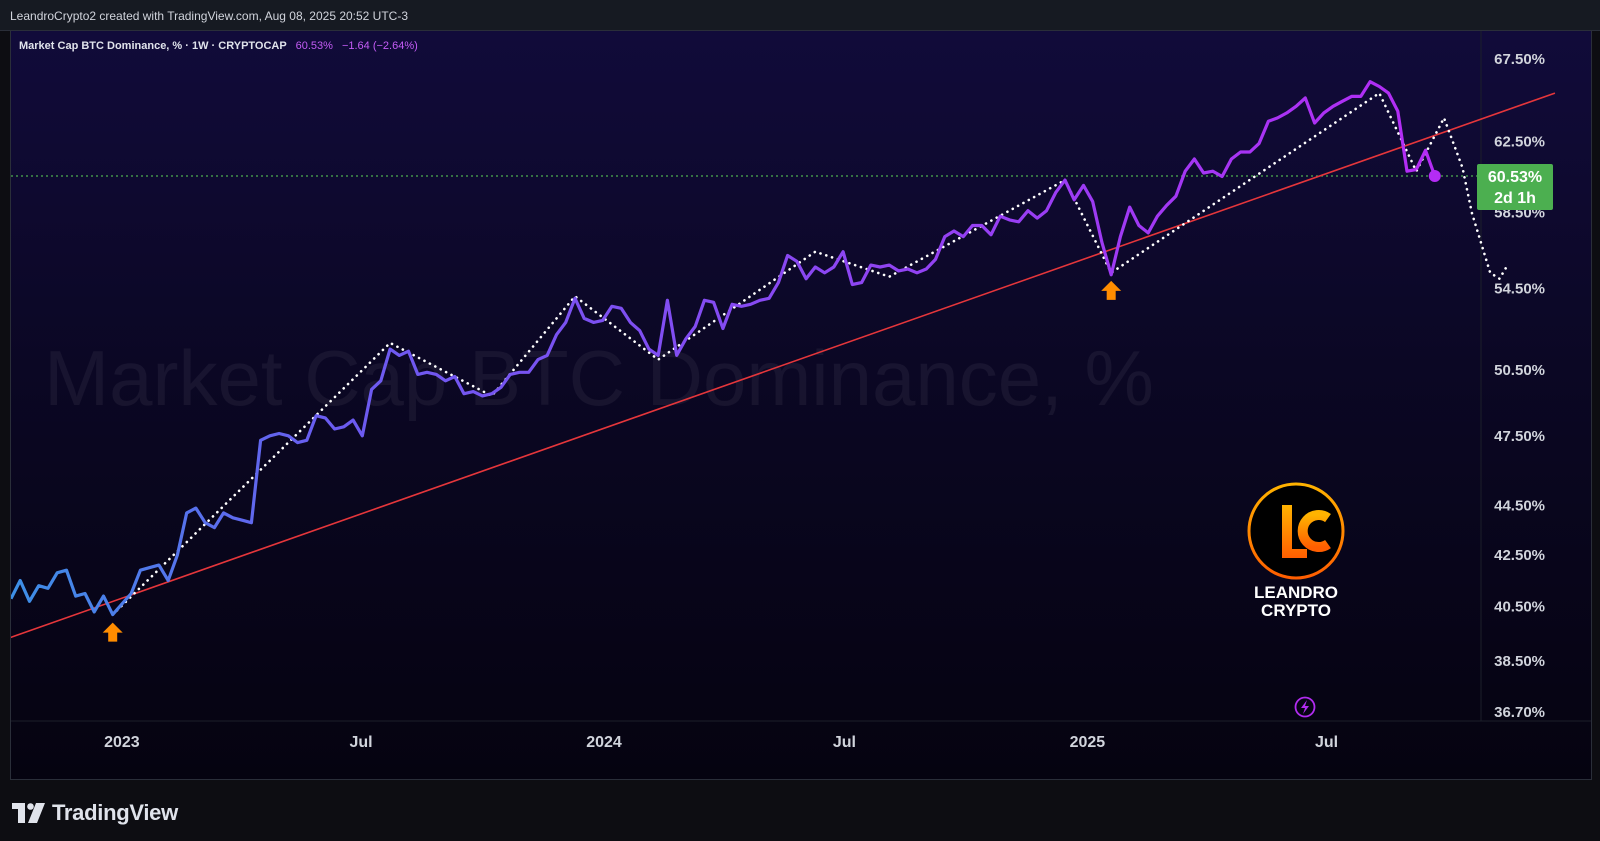  What do you see at coordinates (1519, 607) in the screenshot?
I see `y-tick-label: 40.50%` at bounding box center [1519, 607].